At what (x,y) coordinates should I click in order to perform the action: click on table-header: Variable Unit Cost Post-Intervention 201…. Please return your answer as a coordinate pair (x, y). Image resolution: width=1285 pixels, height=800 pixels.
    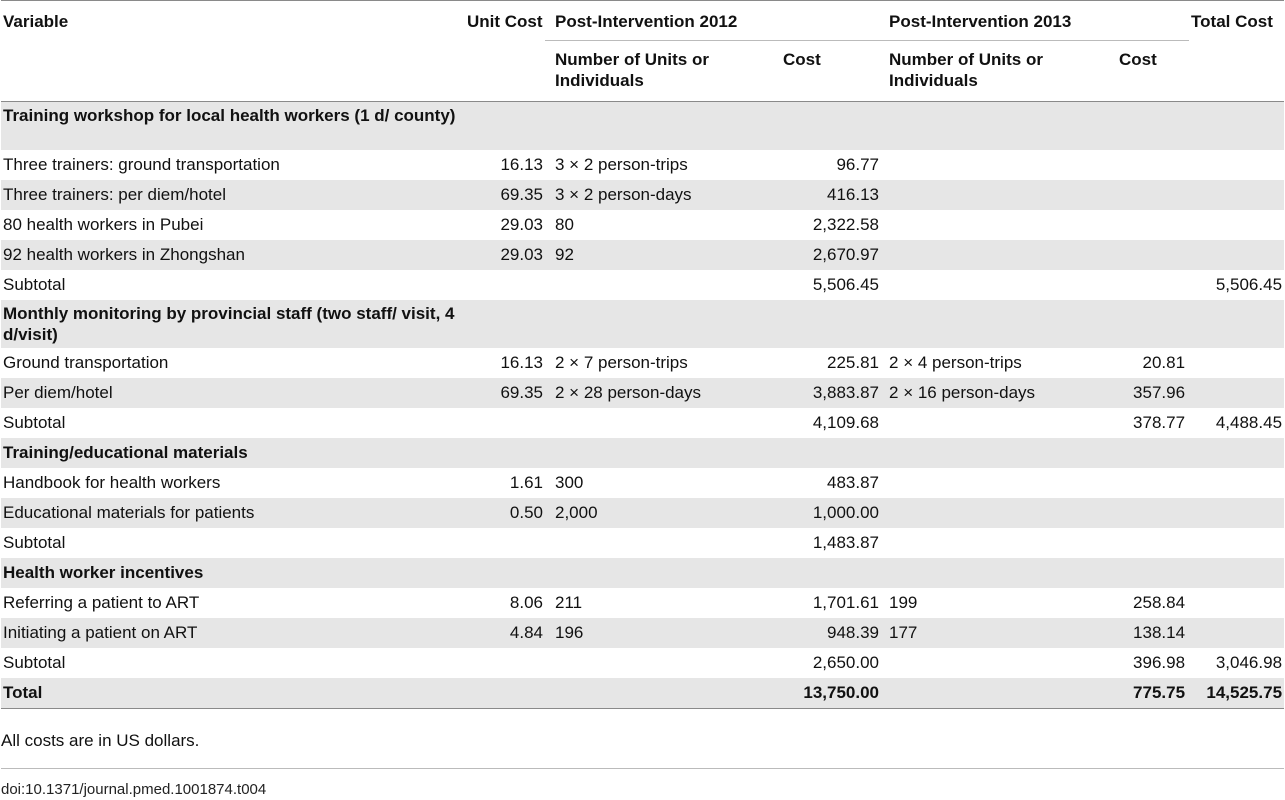
    Looking at the image, I should click on (643, 51).